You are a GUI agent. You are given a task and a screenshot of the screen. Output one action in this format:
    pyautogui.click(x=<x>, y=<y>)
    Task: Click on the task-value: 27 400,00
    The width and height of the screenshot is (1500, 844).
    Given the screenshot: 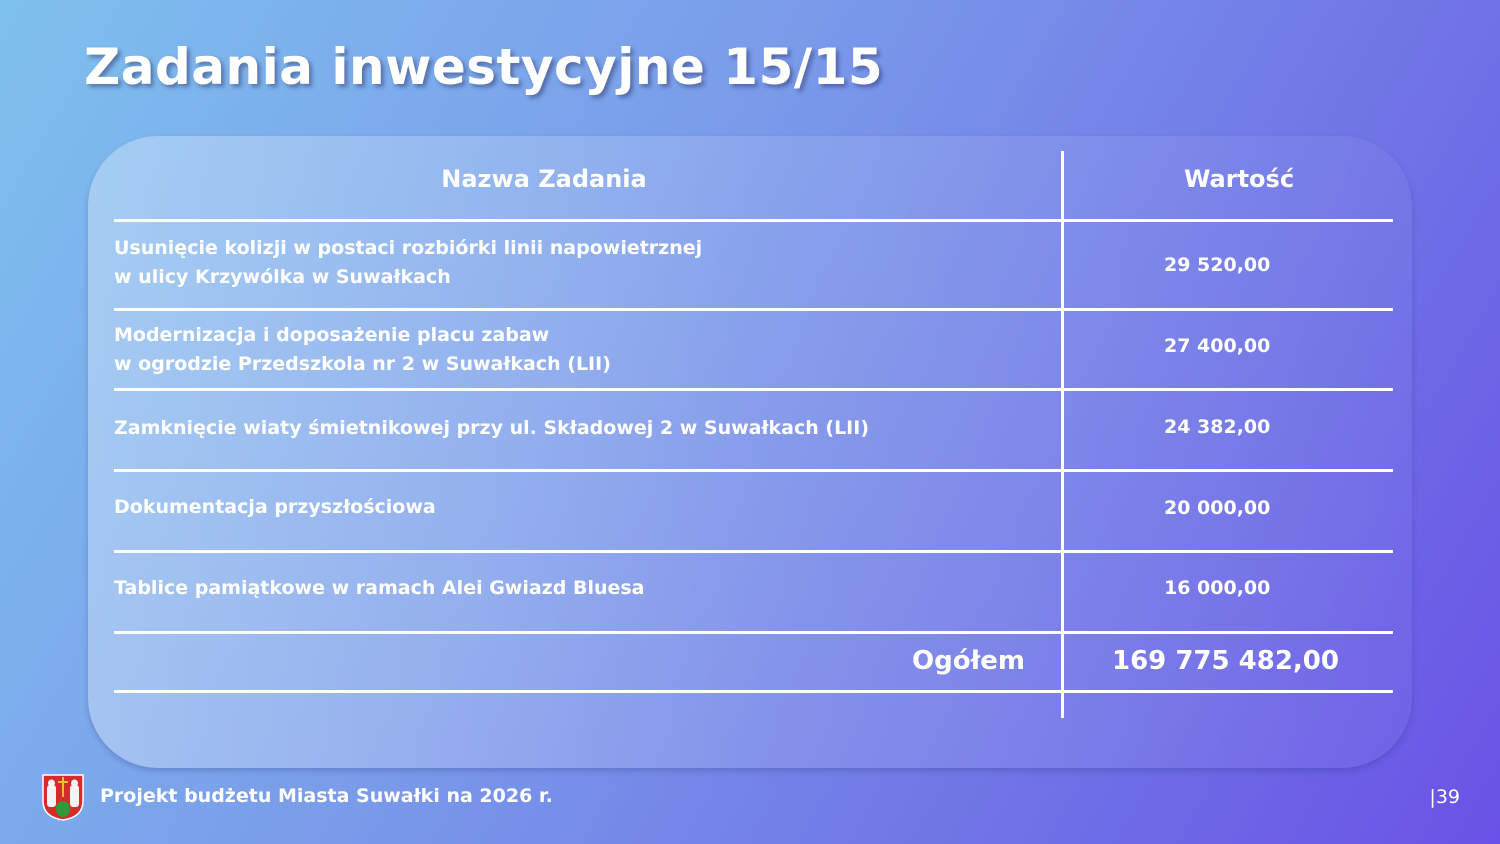 What is the action you would take?
    pyautogui.click(x=1217, y=346)
    